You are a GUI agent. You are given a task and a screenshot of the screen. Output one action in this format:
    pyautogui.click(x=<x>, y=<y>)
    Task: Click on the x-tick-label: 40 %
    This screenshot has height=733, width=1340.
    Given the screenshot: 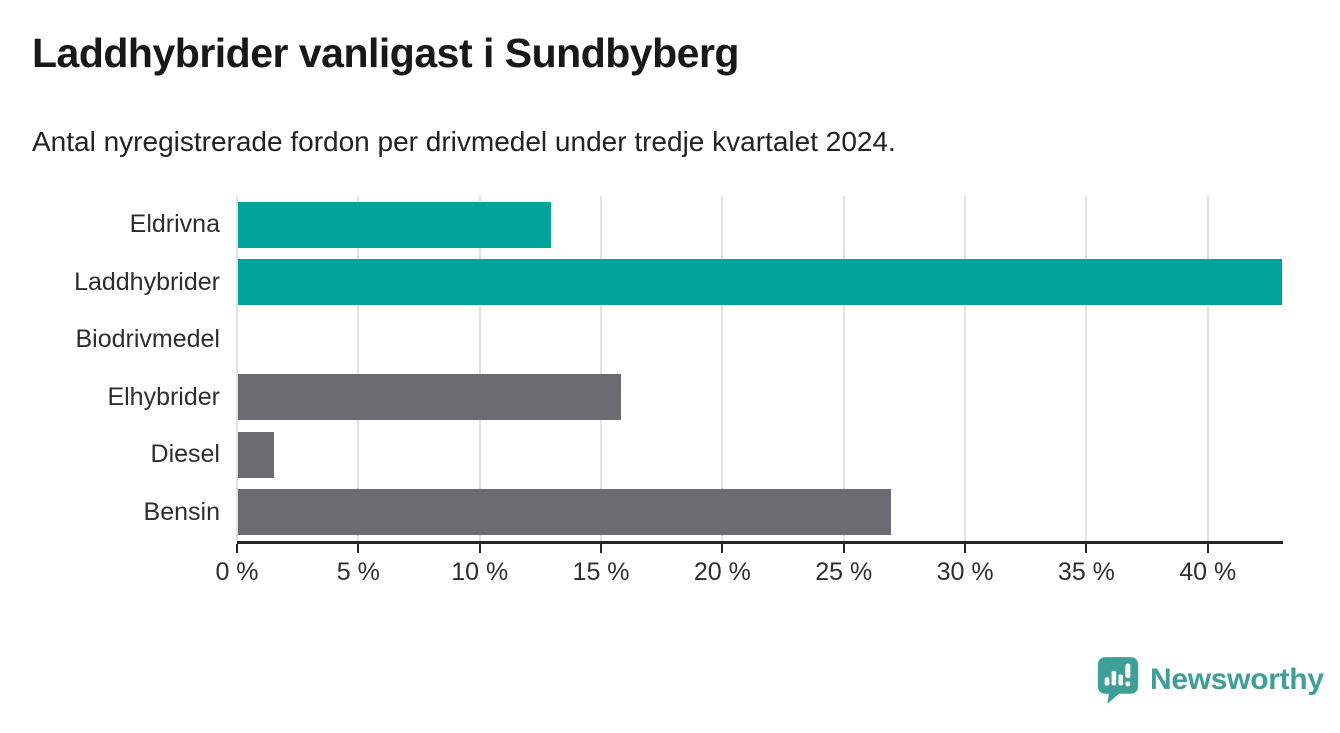 What is the action you would take?
    pyautogui.click(x=1208, y=572)
    